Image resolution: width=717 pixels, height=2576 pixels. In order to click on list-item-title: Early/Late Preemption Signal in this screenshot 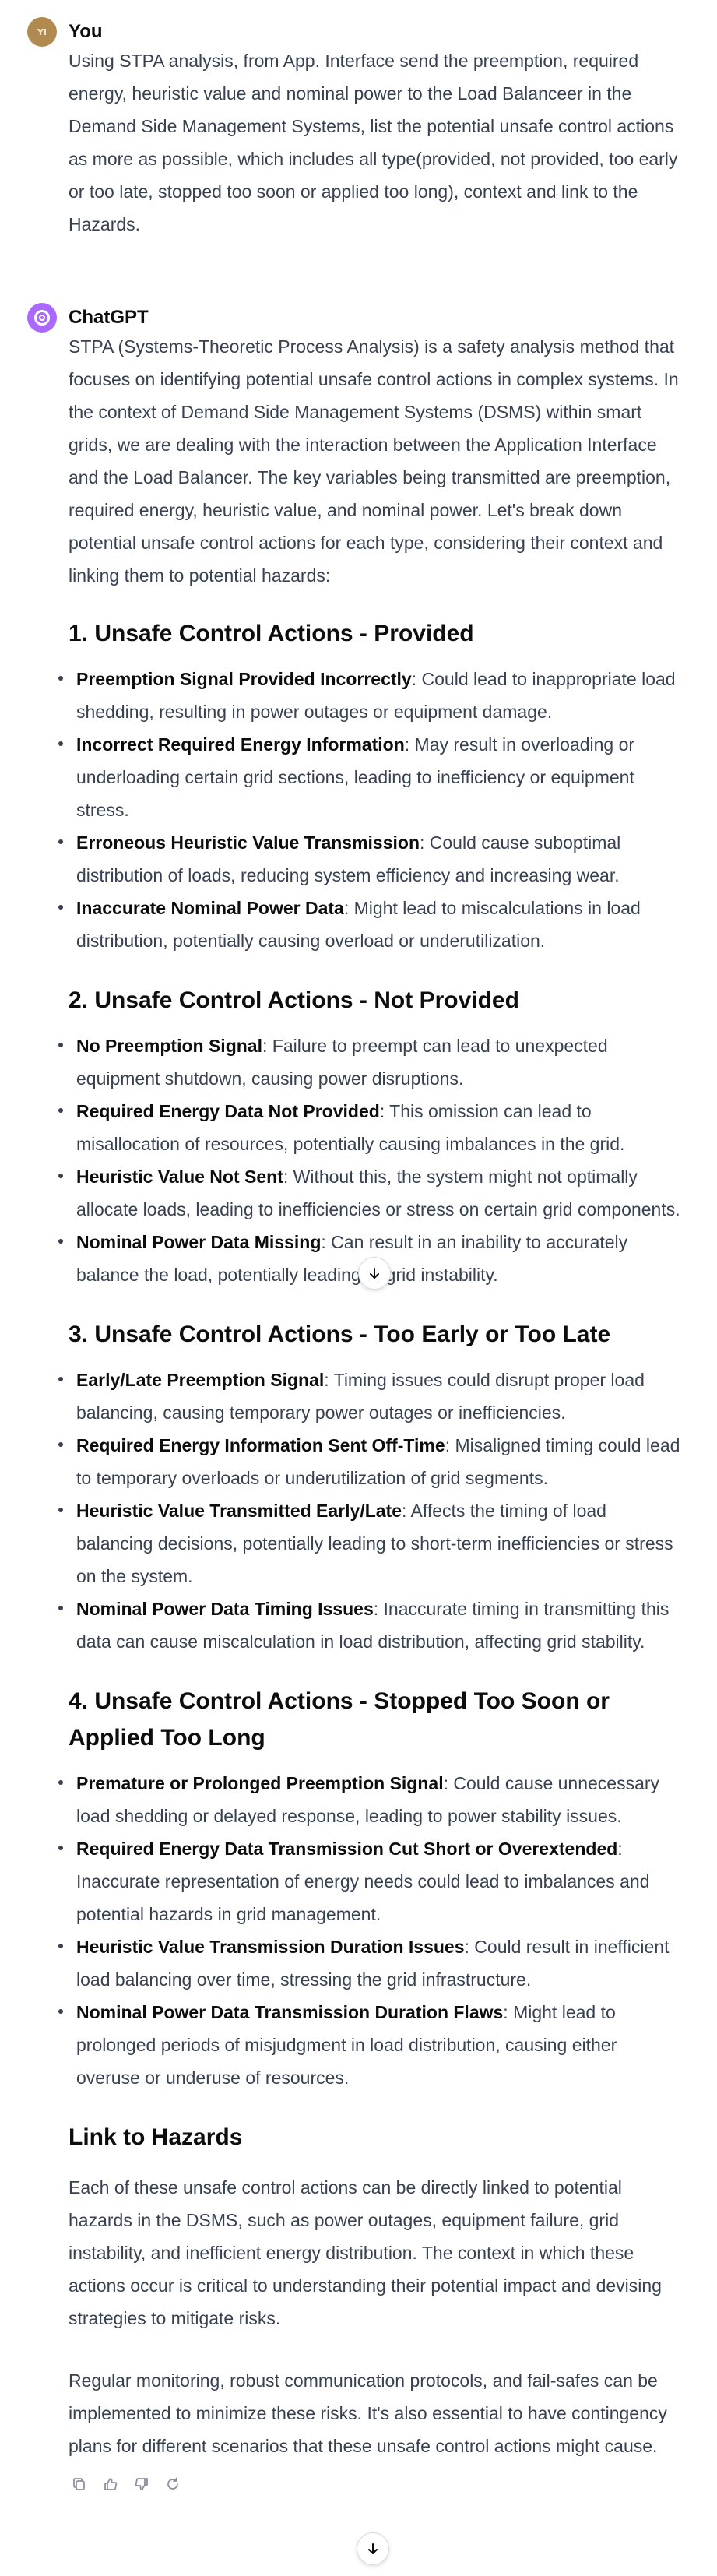, I will do `click(200, 1380)`.